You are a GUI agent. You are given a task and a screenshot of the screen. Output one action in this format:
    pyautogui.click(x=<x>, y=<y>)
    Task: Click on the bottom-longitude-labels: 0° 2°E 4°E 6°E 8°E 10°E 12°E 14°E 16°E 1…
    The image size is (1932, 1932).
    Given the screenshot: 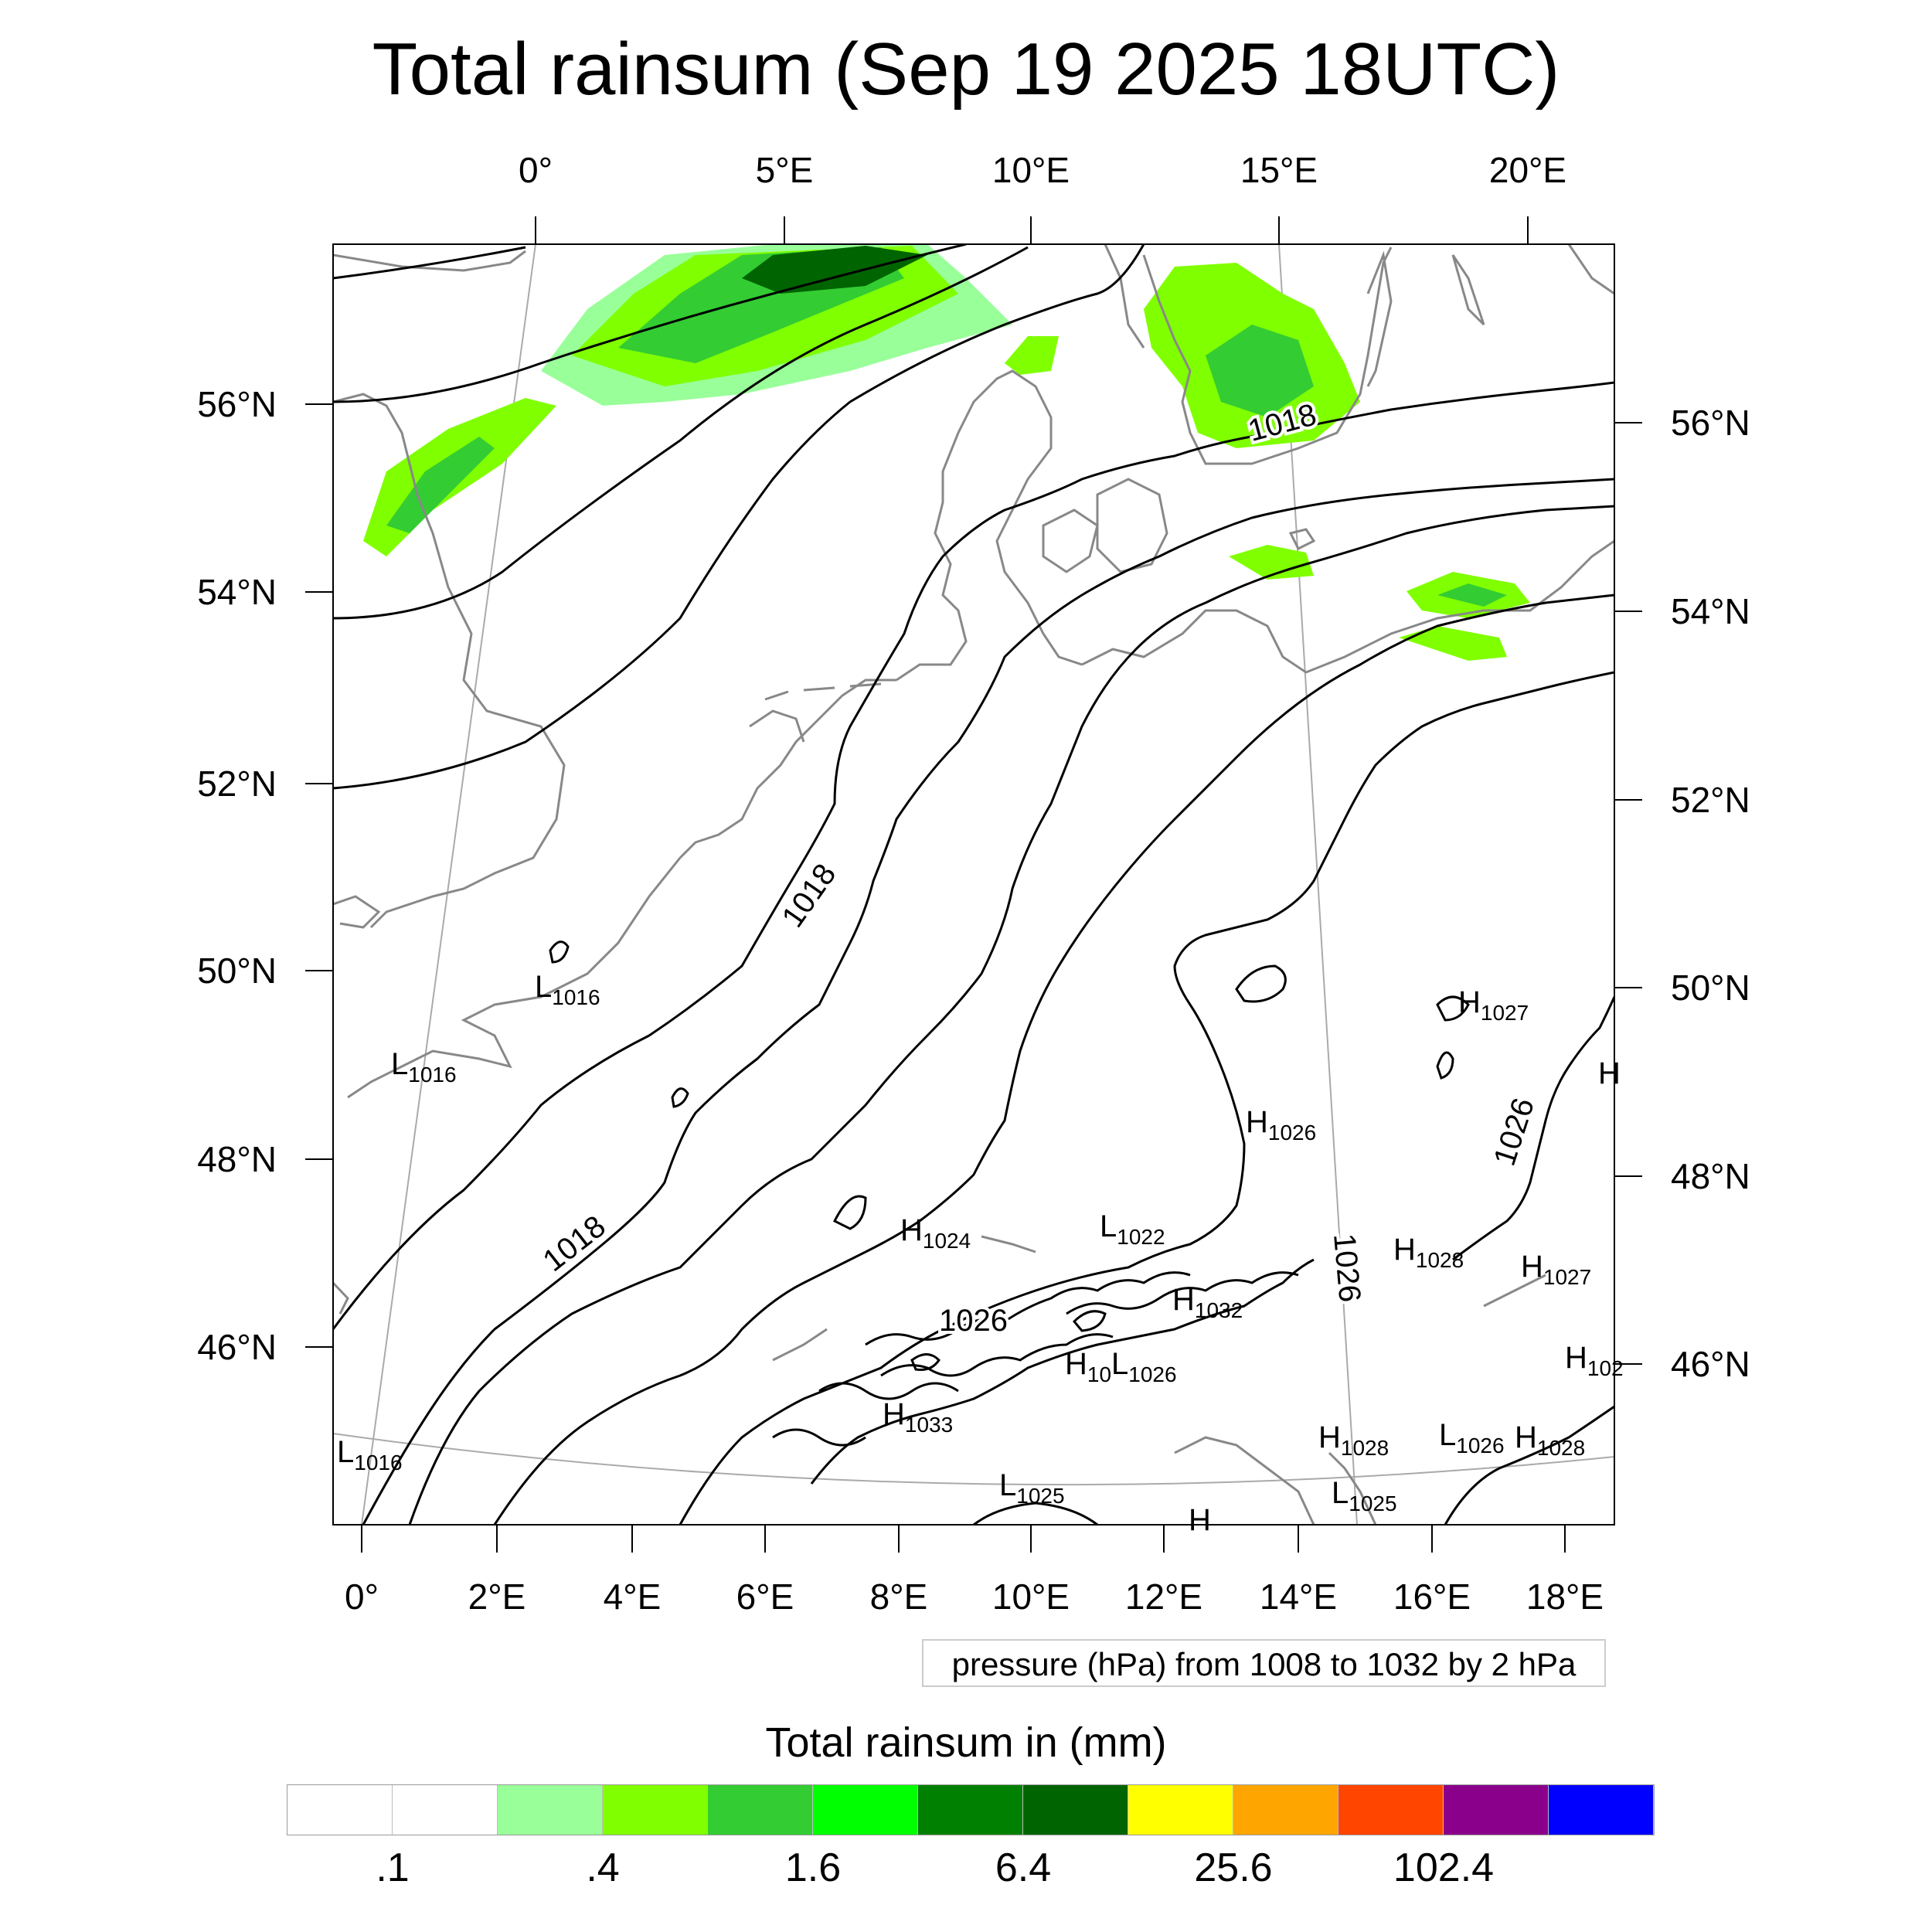 What is the action you would take?
    pyautogui.click(x=975, y=1597)
    